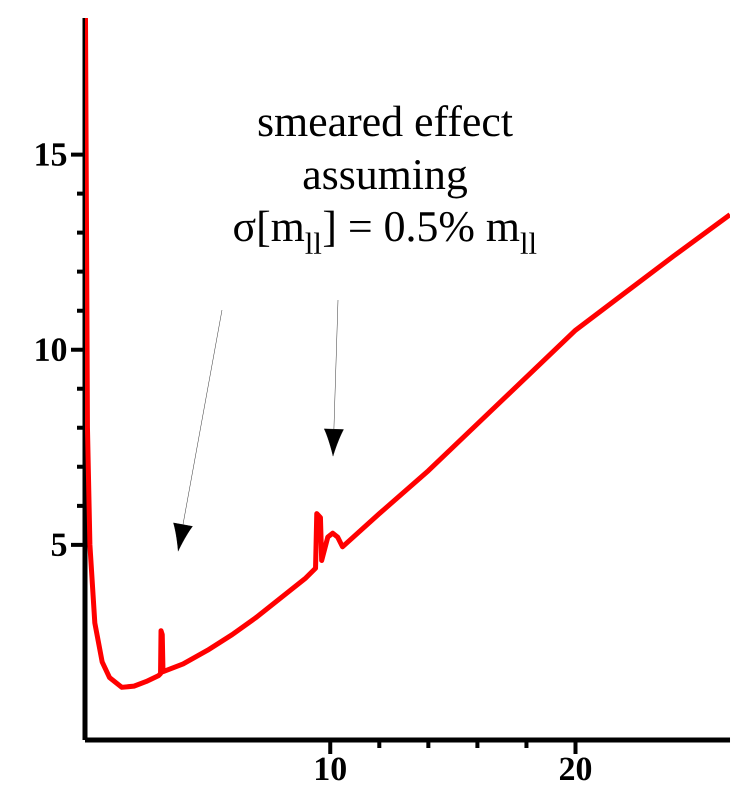  What do you see at coordinates (51, 154) in the screenshot?
I see `y-tick-label: 15` at bounding box center [51, 154].